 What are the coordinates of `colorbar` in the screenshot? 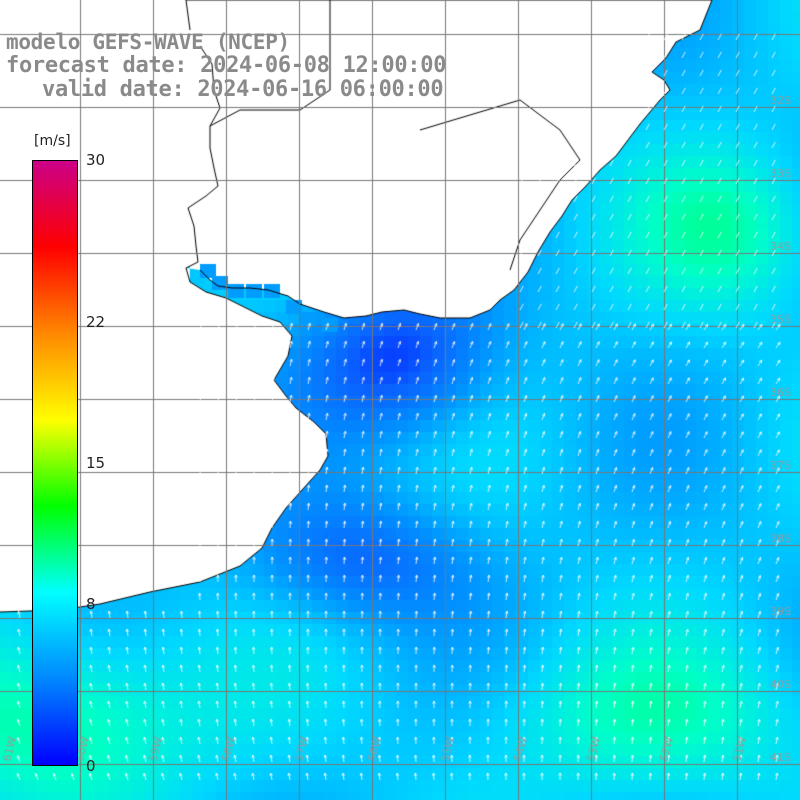 It's located at (55, 463).